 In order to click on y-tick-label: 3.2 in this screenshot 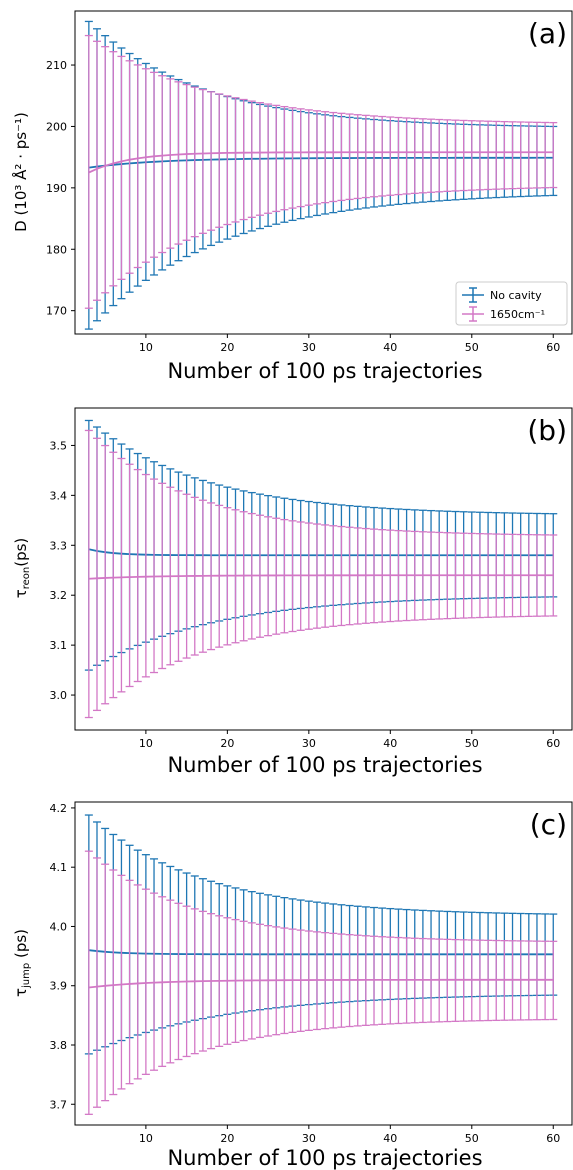, I will do `click(59, 595)`.